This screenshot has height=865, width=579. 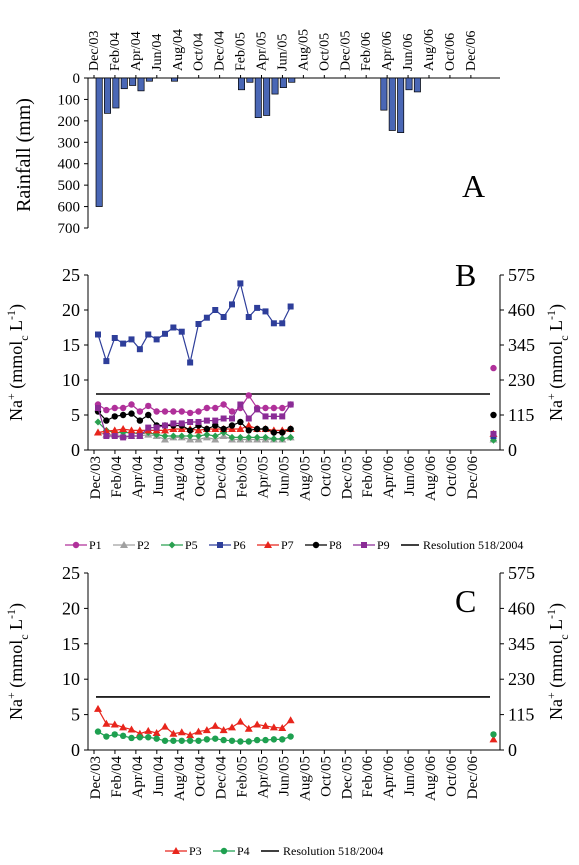 What do you see at coordinates (287, 545) in the screenshot?
I see `legend-label-p7: P7` at bounding box center [287, 545].